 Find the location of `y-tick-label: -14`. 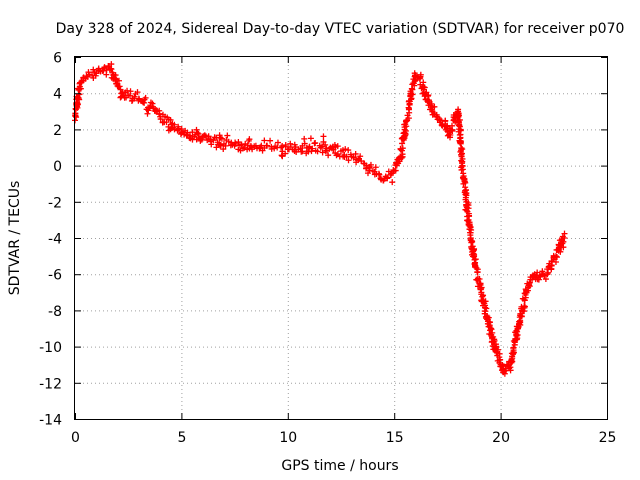

y-tick-label: -14 is located at coordinates (50, 421).